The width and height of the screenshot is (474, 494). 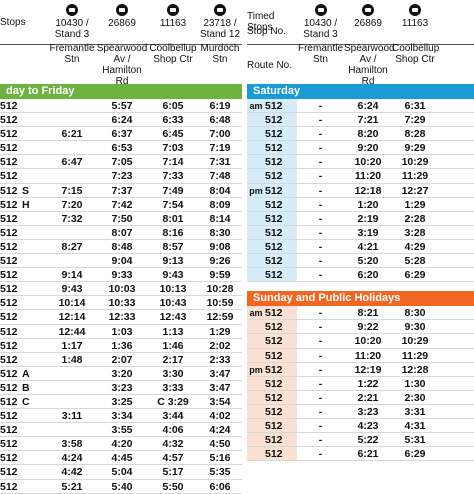 I want to click on departure-time: 10:28, so click(x=220, y=289).